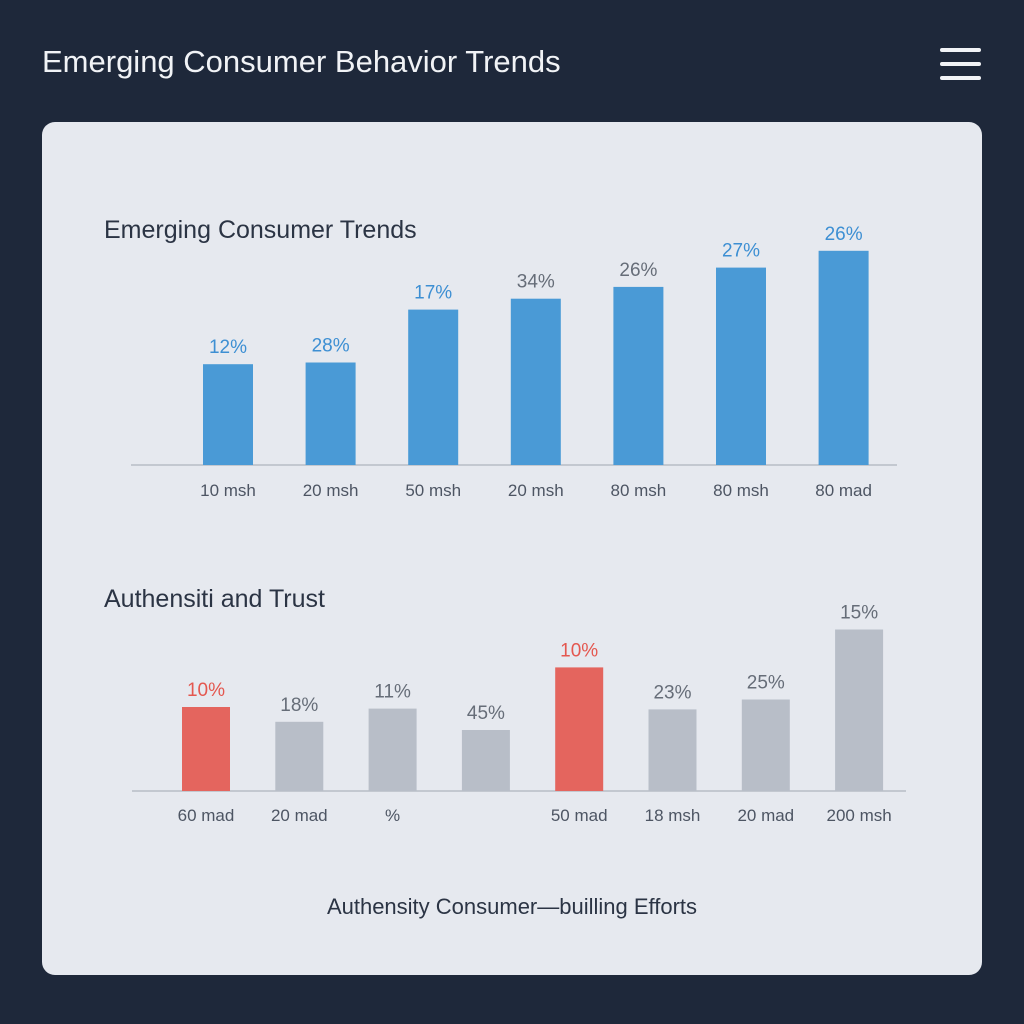  I want to click on x-tick-label: 18 msh, so click(673, 815).